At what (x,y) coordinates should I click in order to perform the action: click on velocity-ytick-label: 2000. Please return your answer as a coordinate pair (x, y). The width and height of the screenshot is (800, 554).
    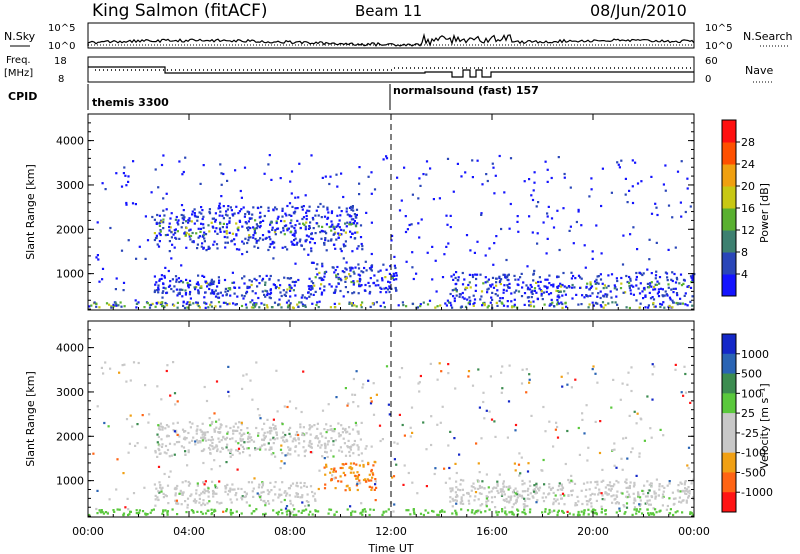
    Looking at the image, I should click on (70, 436).